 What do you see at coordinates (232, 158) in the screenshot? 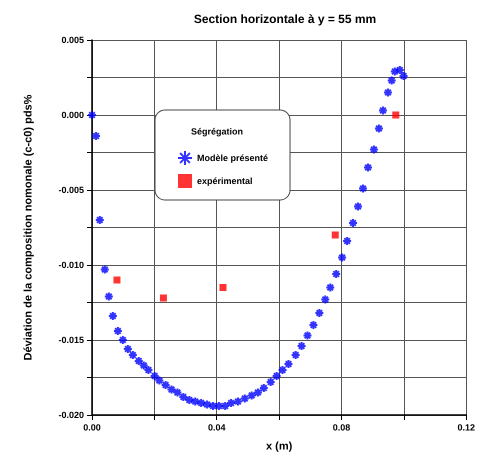
I see `legend-label: Modèle présenté` at bounding box center [232, 158].